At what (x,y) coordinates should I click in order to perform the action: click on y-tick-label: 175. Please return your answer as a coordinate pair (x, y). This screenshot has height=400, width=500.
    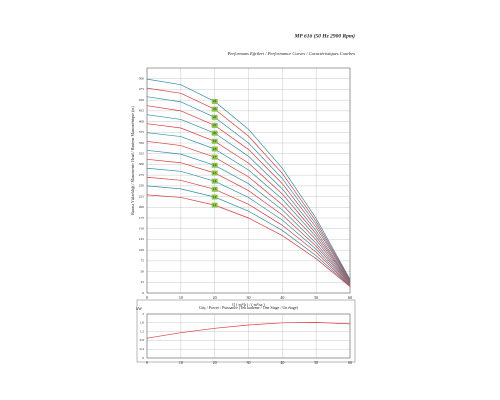
    Looking at the image, I should click on (142, 218).